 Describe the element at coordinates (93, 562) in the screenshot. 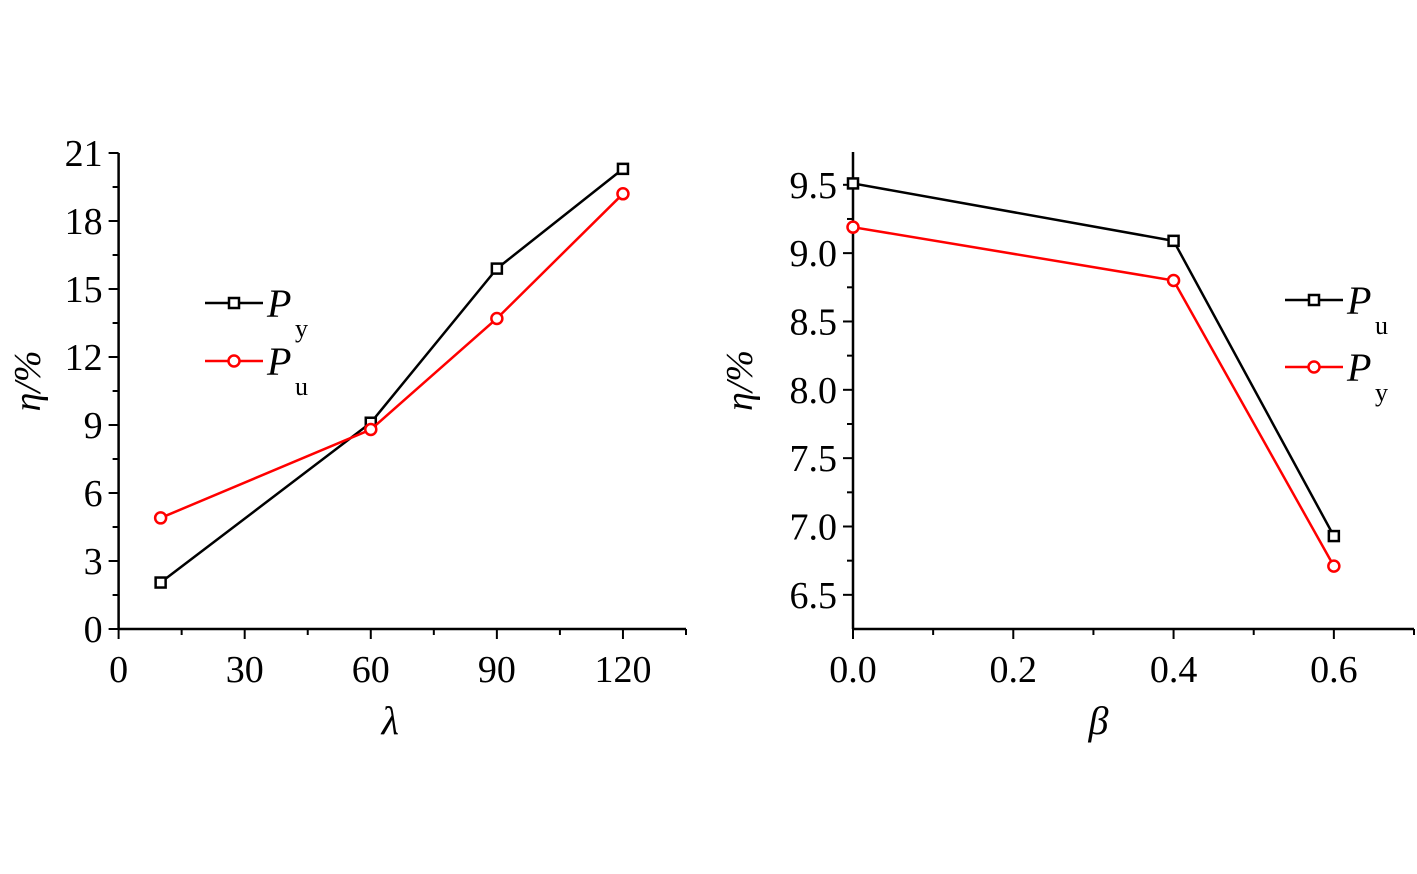

I see `y-tick-label: 3` at that location.